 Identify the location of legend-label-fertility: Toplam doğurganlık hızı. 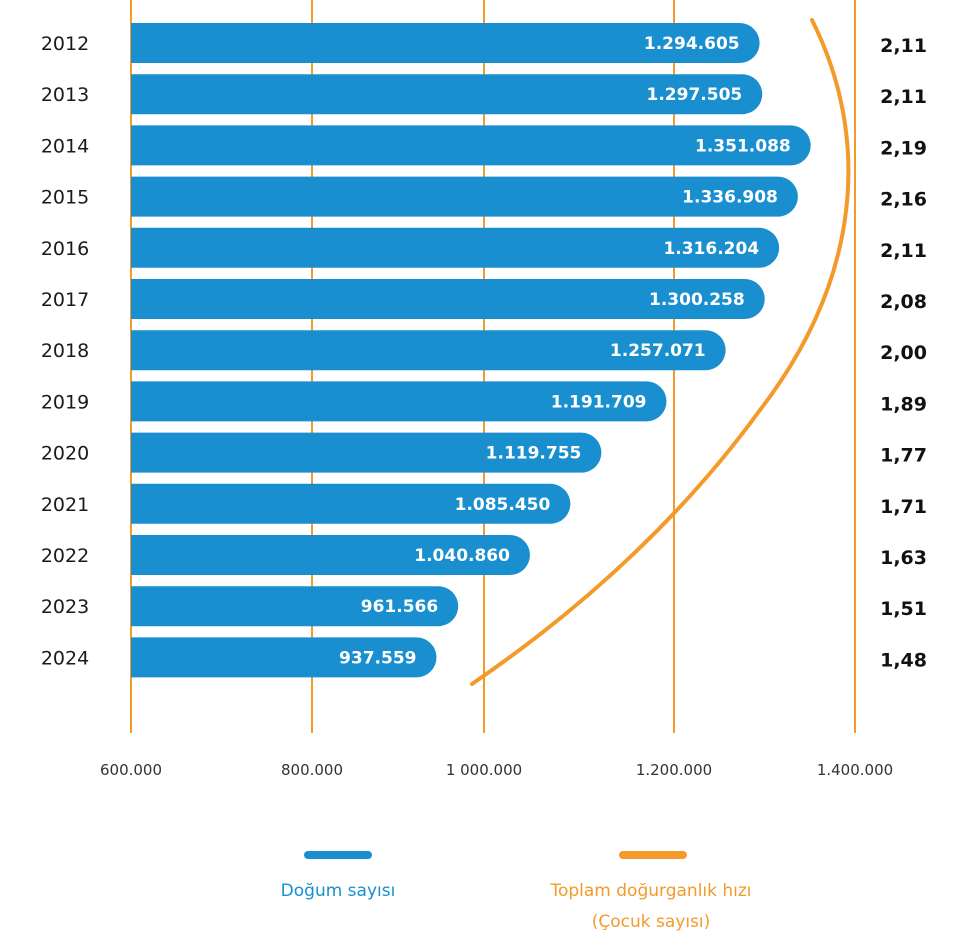
(650, 891).